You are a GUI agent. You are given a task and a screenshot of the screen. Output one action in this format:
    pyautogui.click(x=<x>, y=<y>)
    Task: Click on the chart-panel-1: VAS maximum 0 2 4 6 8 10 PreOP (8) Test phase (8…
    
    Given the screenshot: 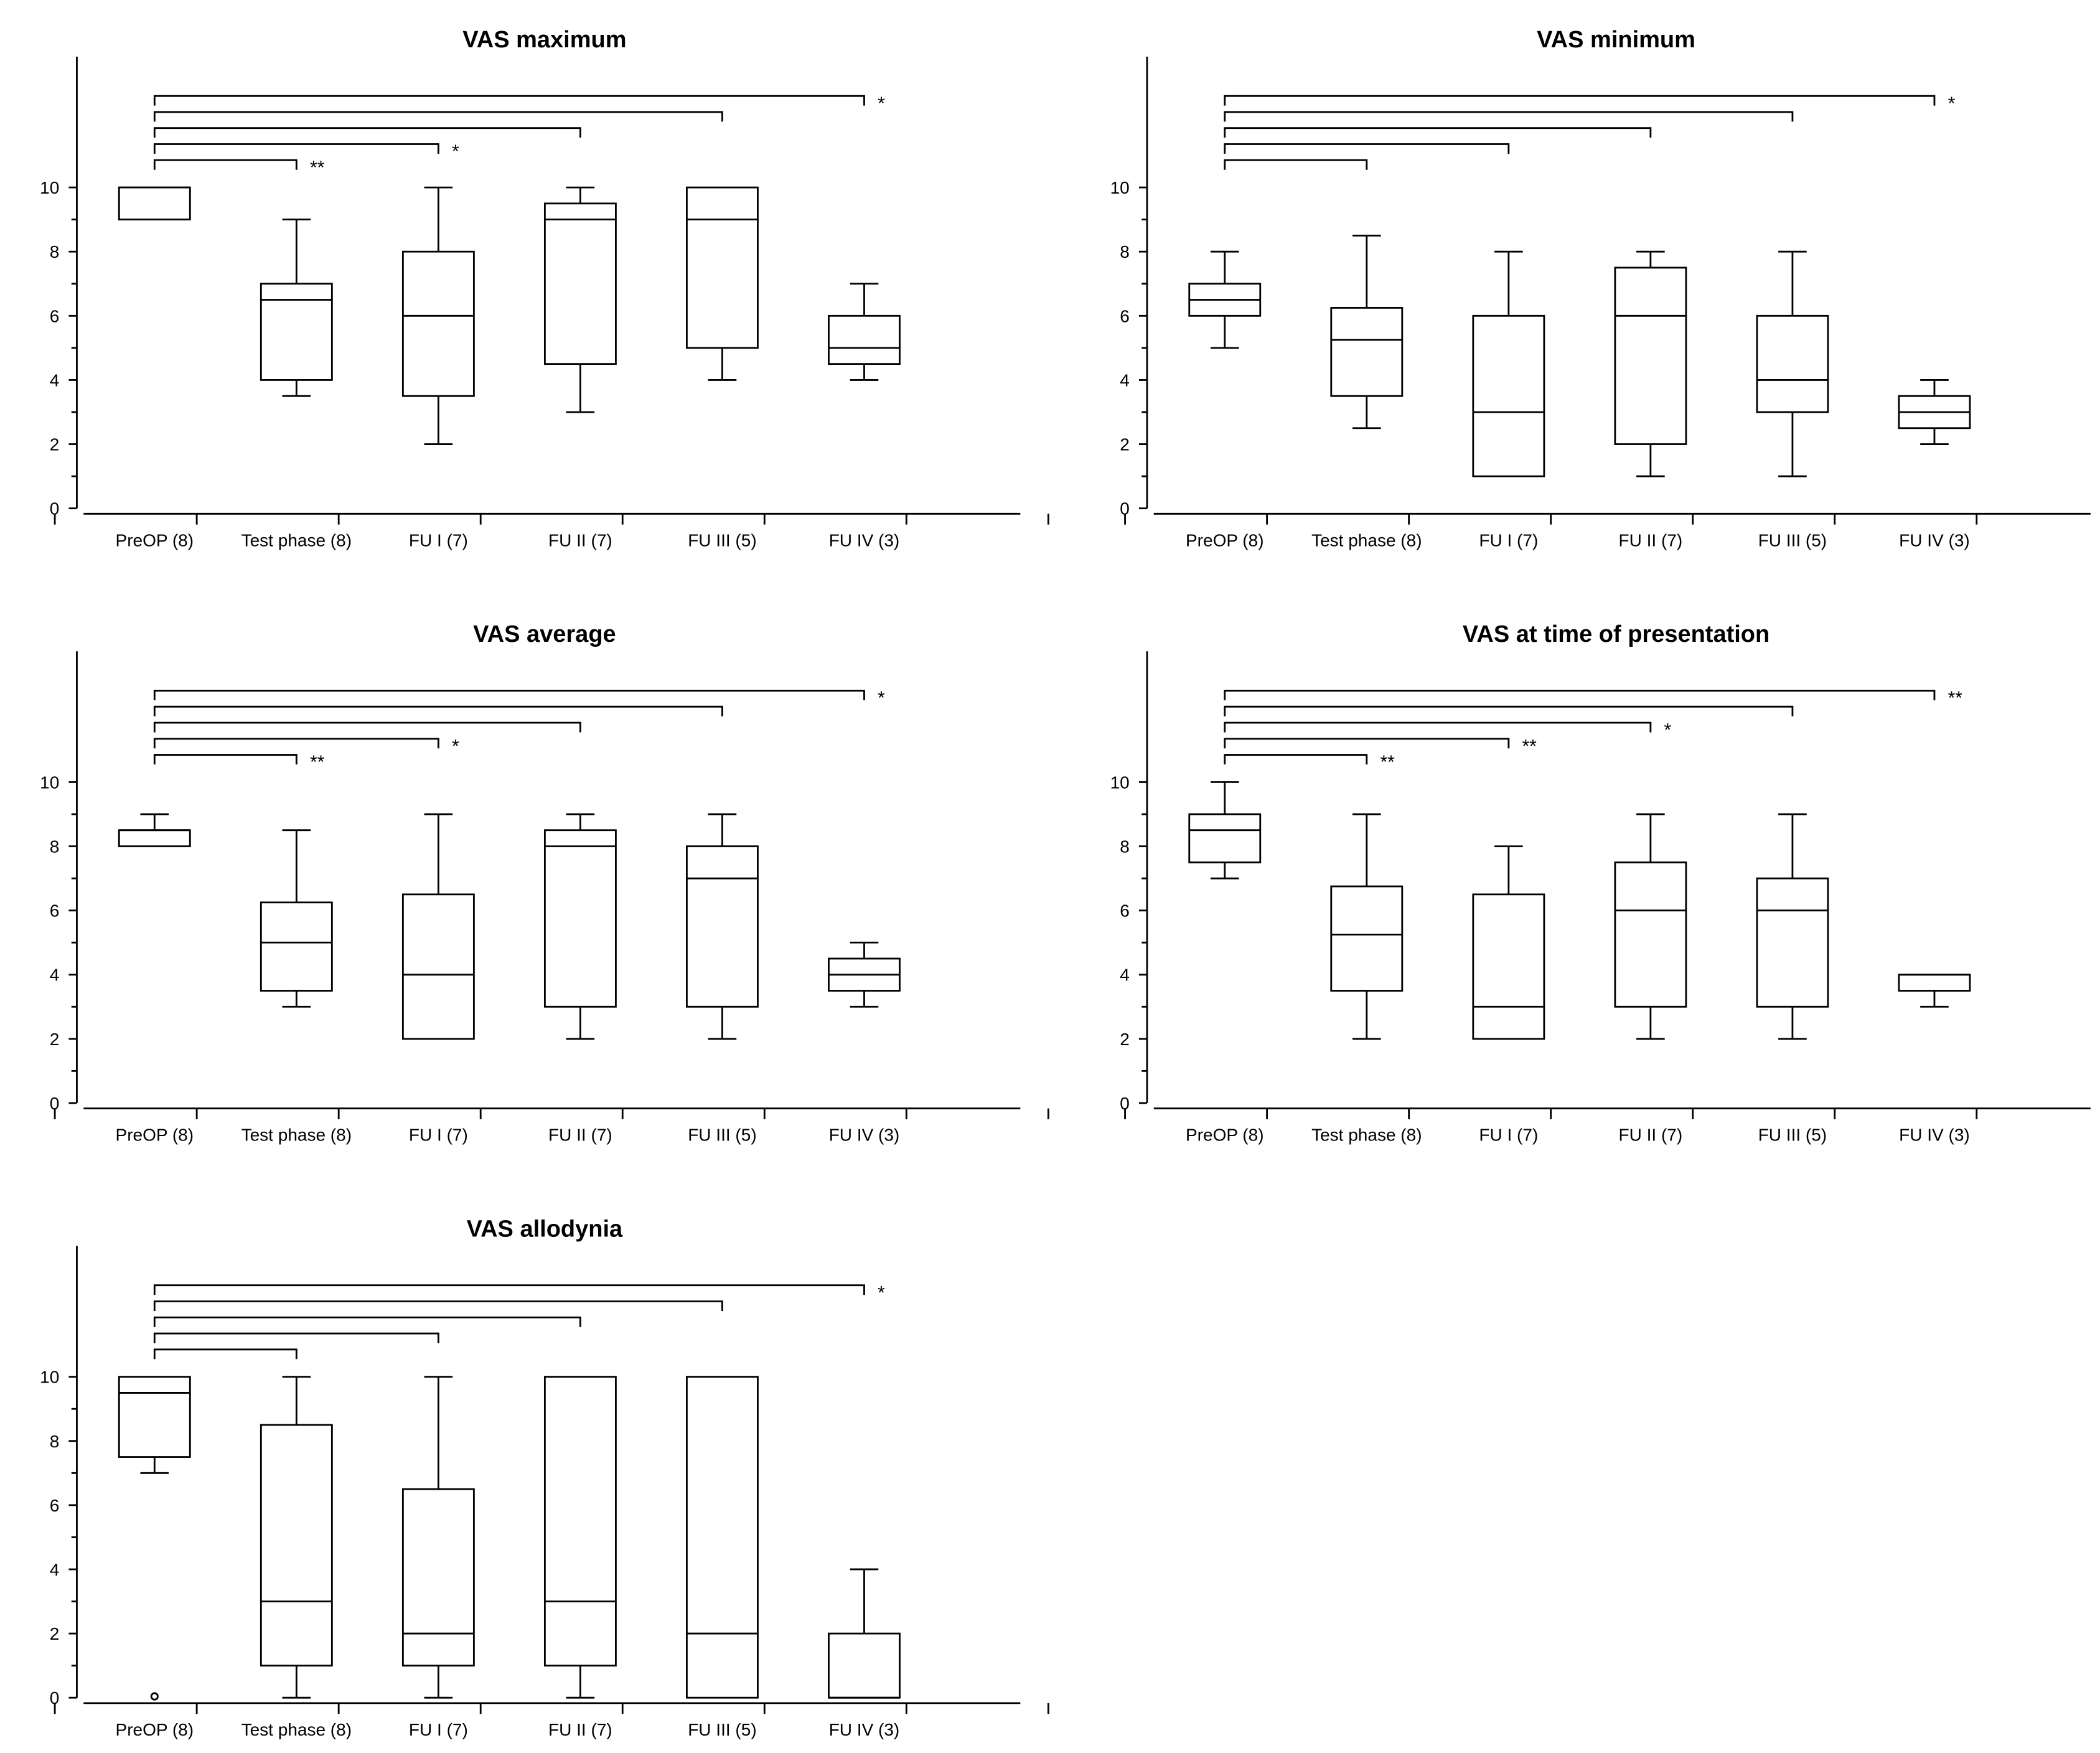 What is the action you would take?
    pyautogui.click(x=544, y=289)
    